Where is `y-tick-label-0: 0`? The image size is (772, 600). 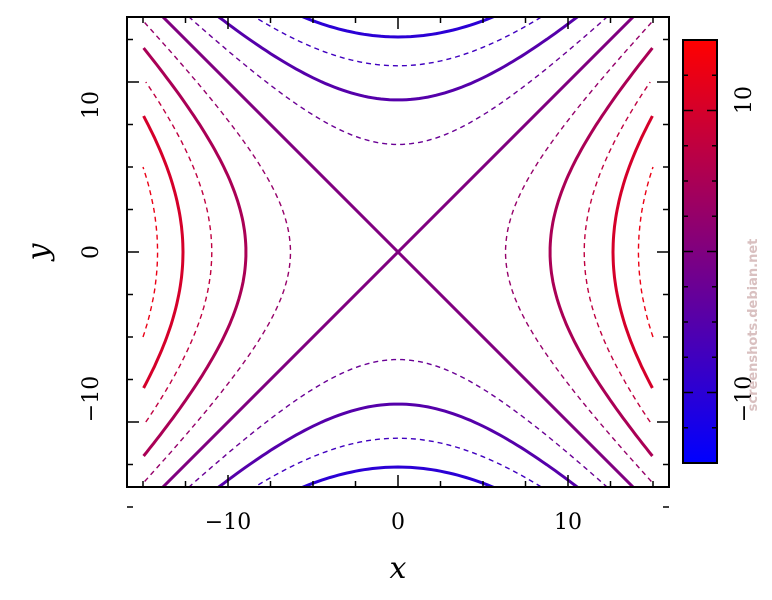
y-tick-label-0: 0 is located at coordinates (91, 252).